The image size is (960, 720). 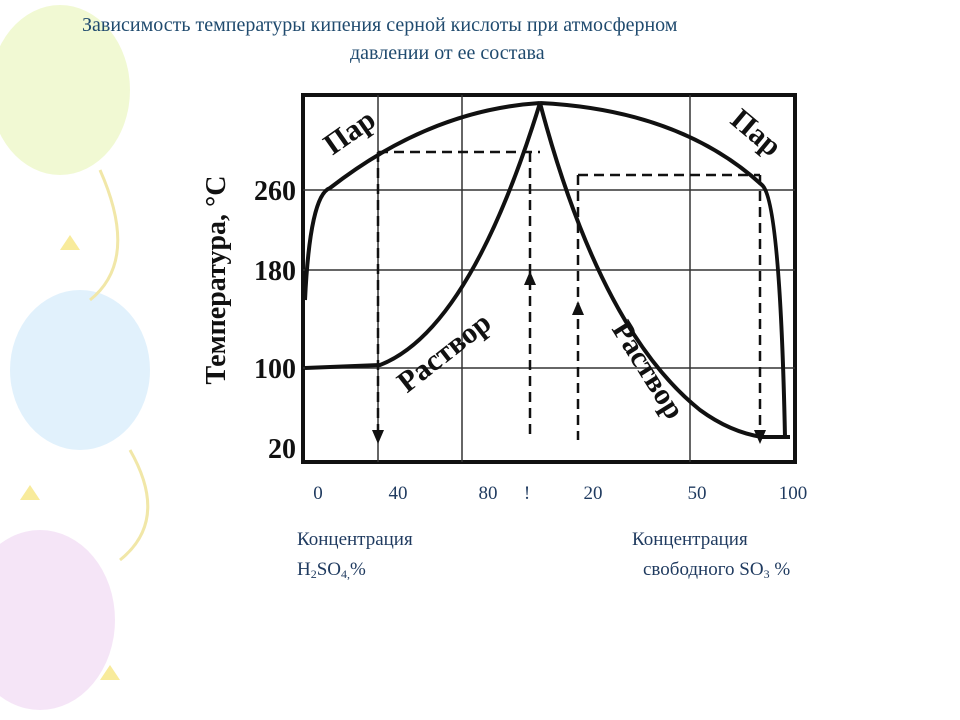 What do you see at coordinates (527, 493) in the screenshot?
I see `x-tick-label: !` at bounding box center [527, 493].